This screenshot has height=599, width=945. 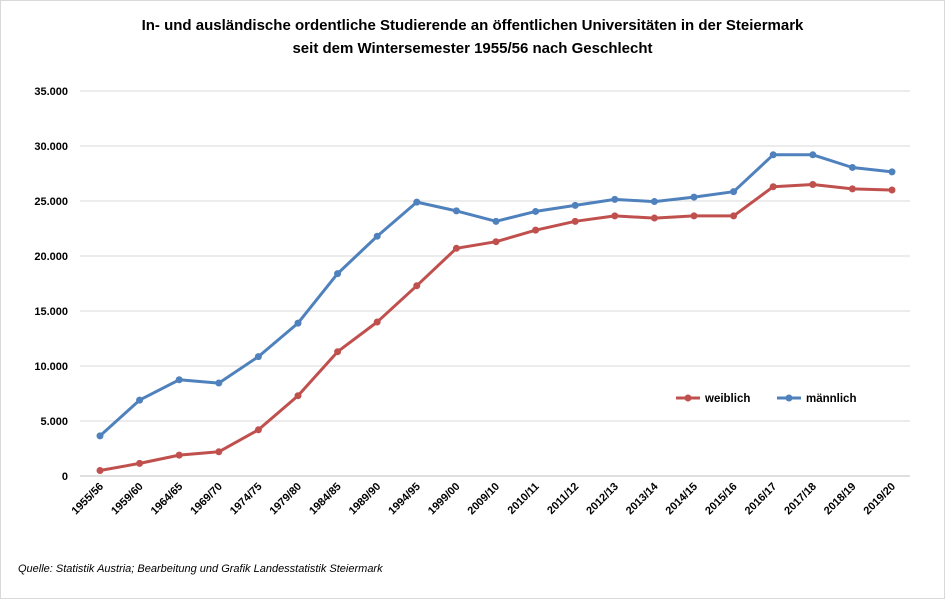 I want to click on y-tick-label: 5.000, so click(x=54, y=422).